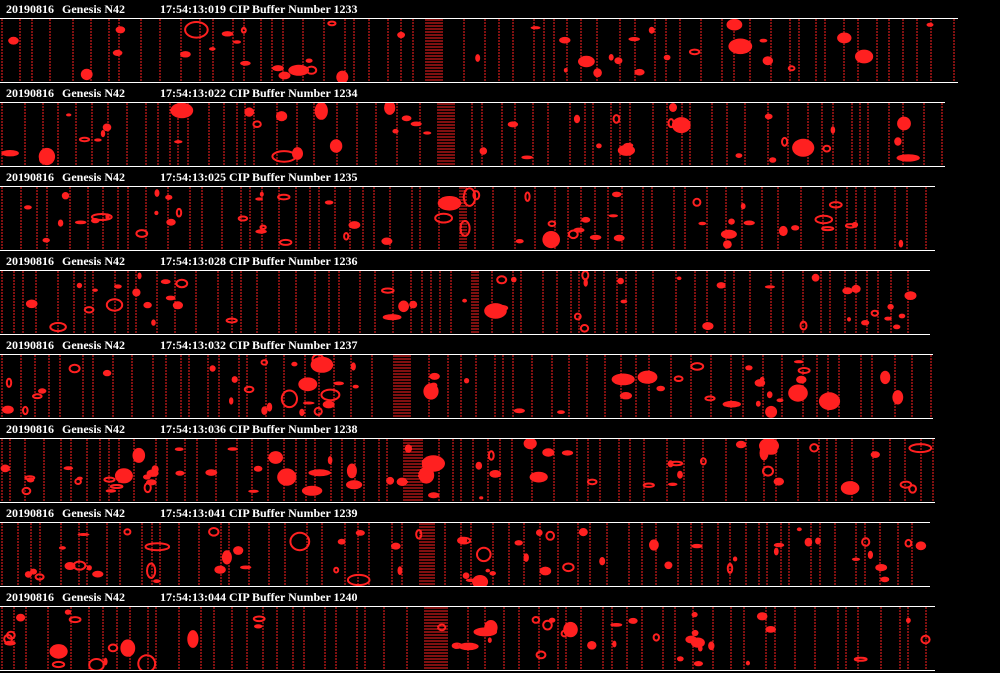 The image size is (1000, 673). Describe the element at coordinates (193, 93) in the screenshot. I see `strip-timestamp: 17:54:13:022` at that location.